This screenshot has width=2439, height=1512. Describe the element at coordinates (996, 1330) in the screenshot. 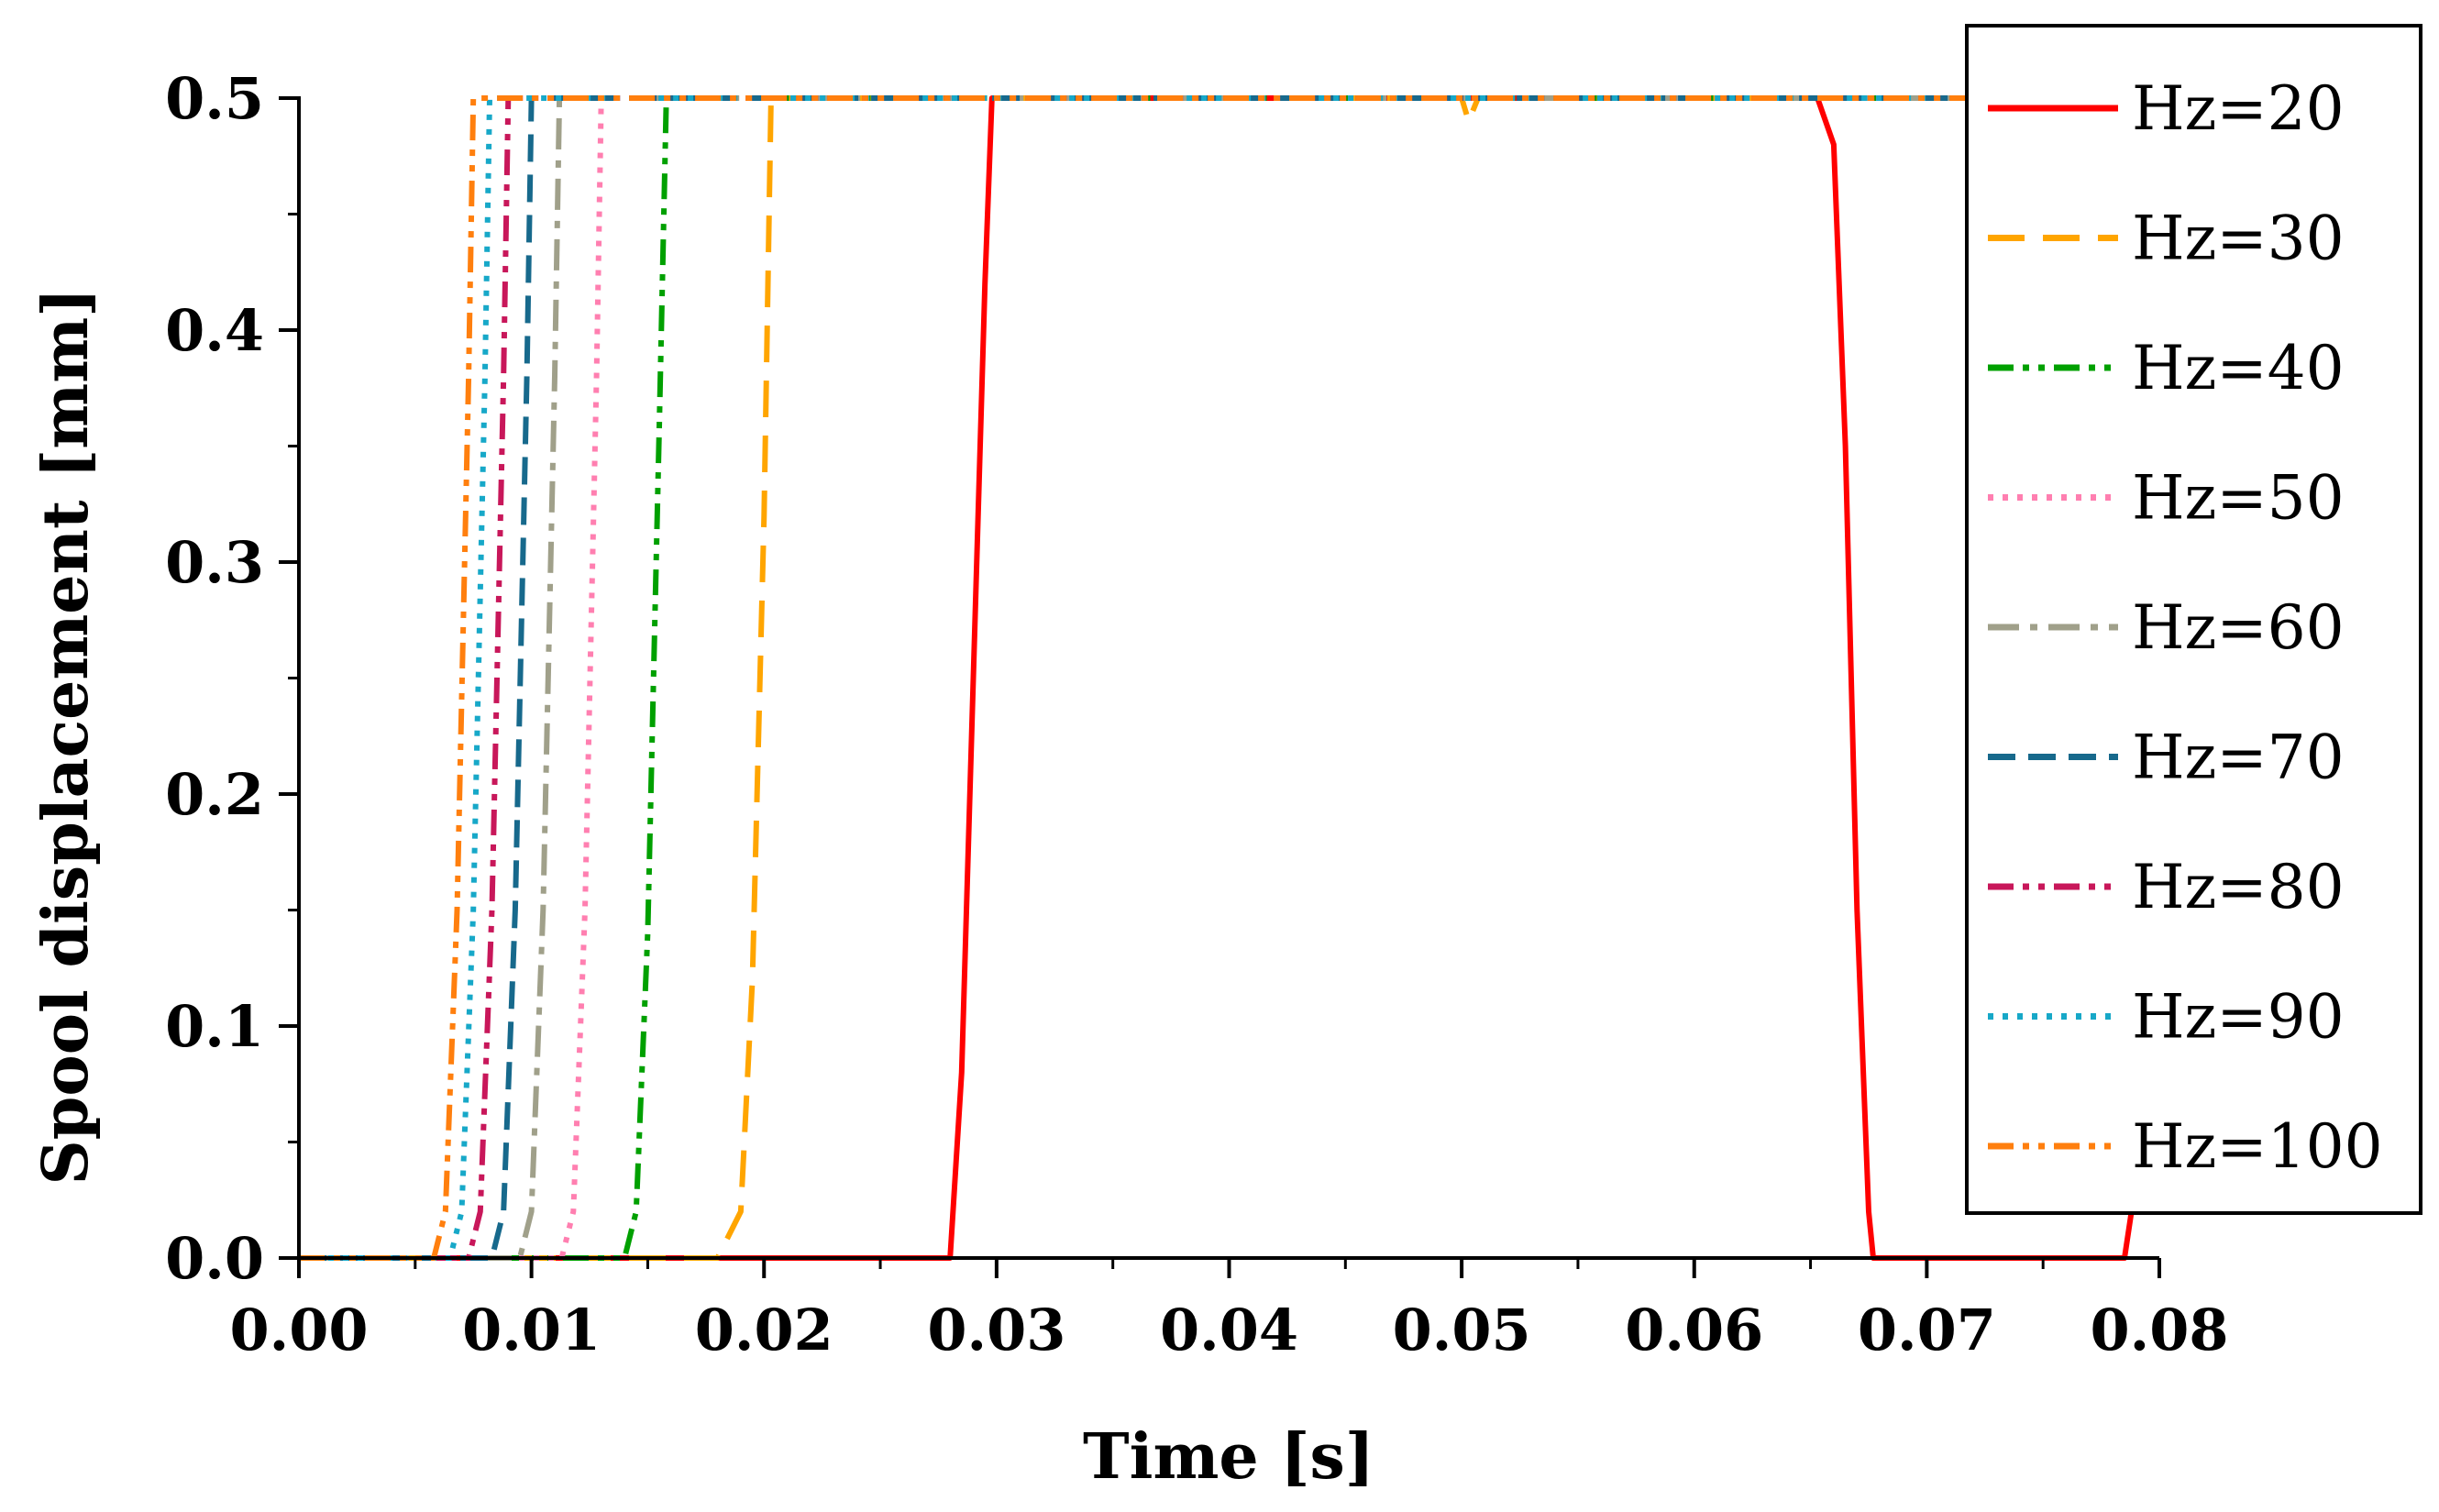

I see `x-tick-label: 0.03` at that location.